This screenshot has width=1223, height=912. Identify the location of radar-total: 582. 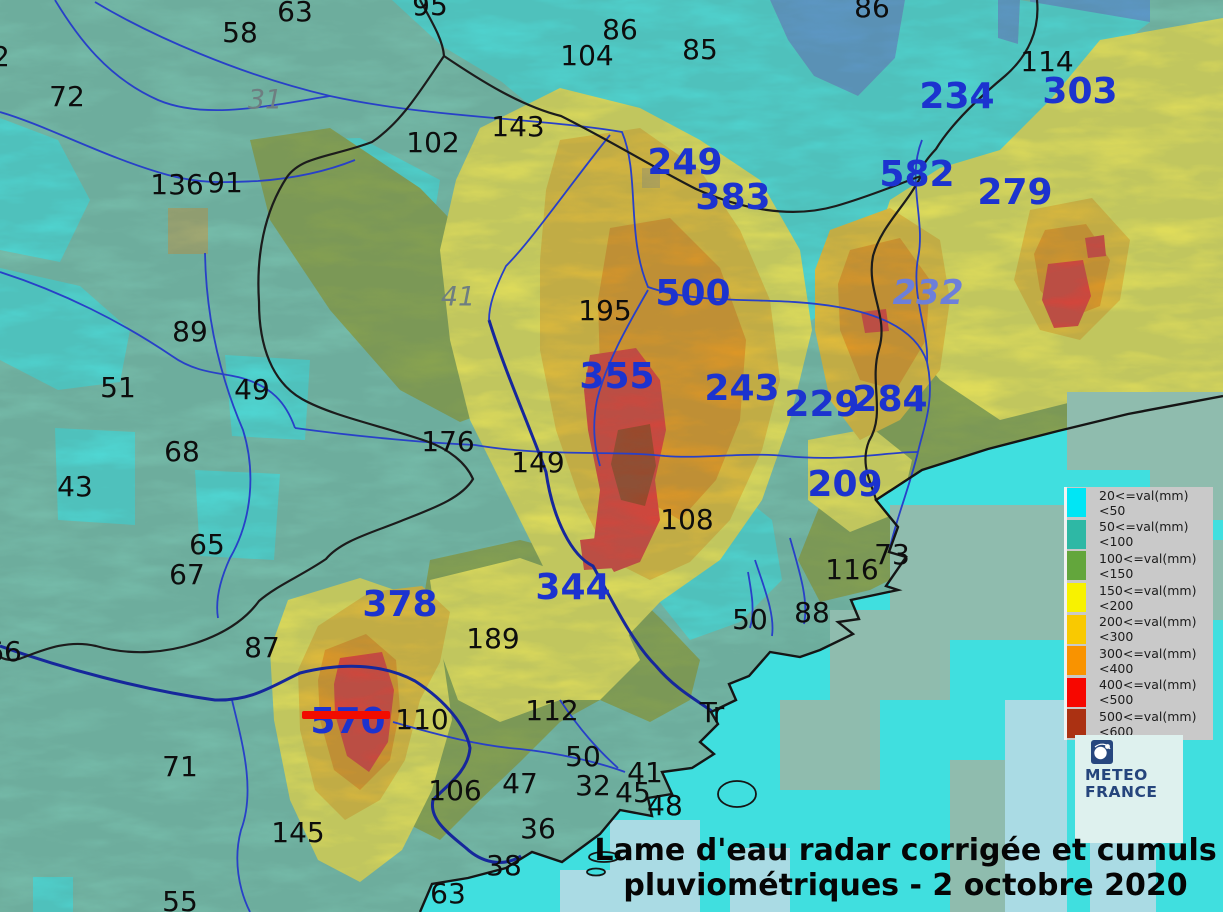
(917, 174).